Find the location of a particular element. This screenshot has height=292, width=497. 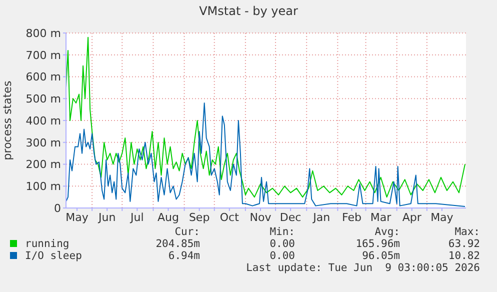

x-tick-label: Nov is located at coordinates (261, 217).